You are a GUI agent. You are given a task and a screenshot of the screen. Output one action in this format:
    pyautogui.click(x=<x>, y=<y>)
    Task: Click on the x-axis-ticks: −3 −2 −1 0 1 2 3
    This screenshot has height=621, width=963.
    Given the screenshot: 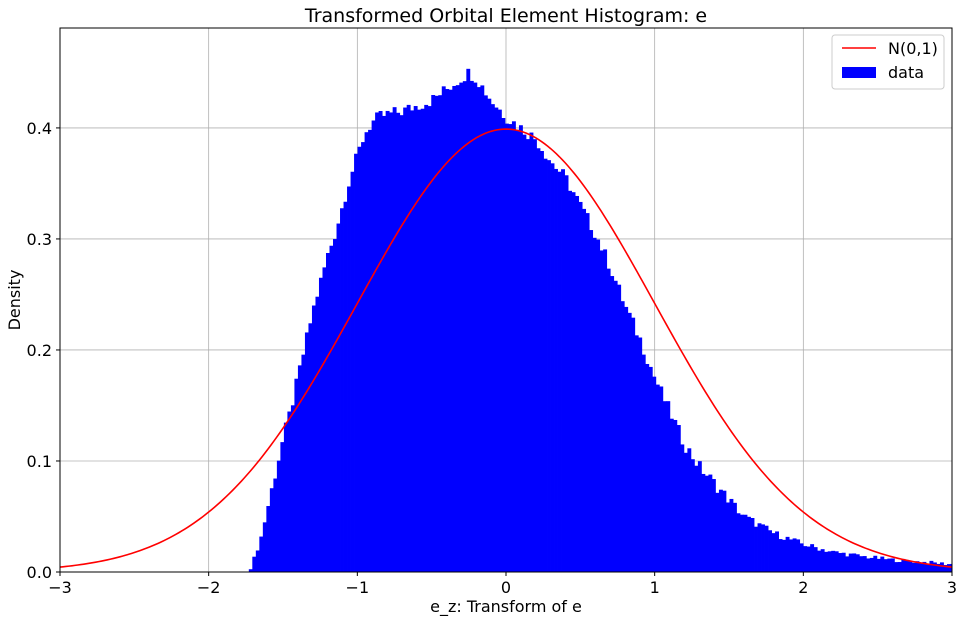 What is the action you would take?
    pyautogui.click(x=502, y=584)
    